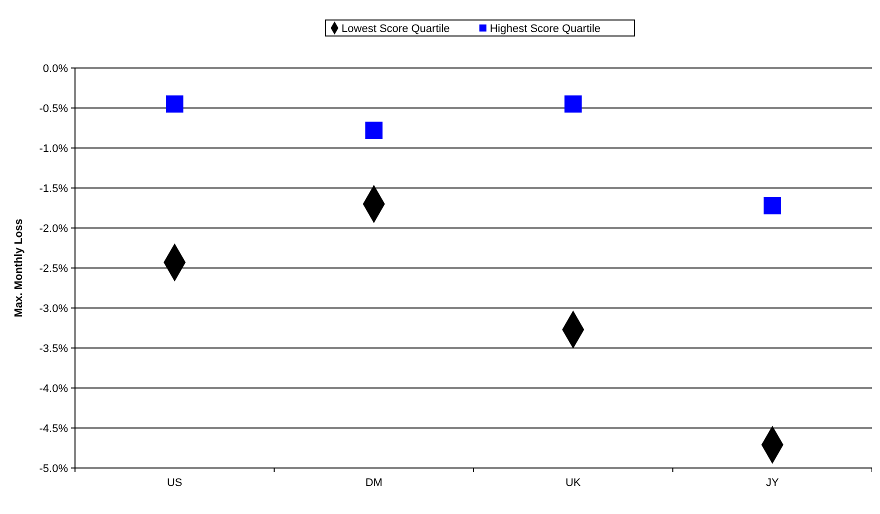 The width and height of the screenshot is (880, 514). Describe the element at coordinates (53, 348) in the screenshot. I see `y-tick-label: -3.5%` at that location.